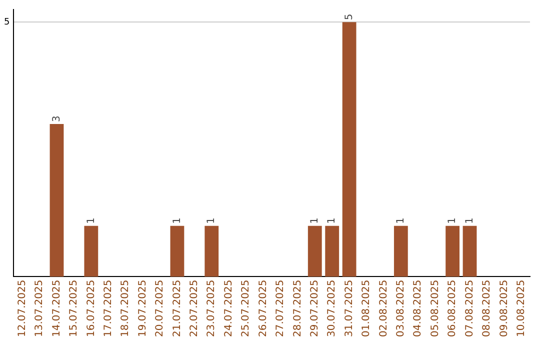 The image size is (540, 340). Describe the element at coordinates (435, 309) in the screenshot. I see `x-tick-label: 05.08.2025` at that location.